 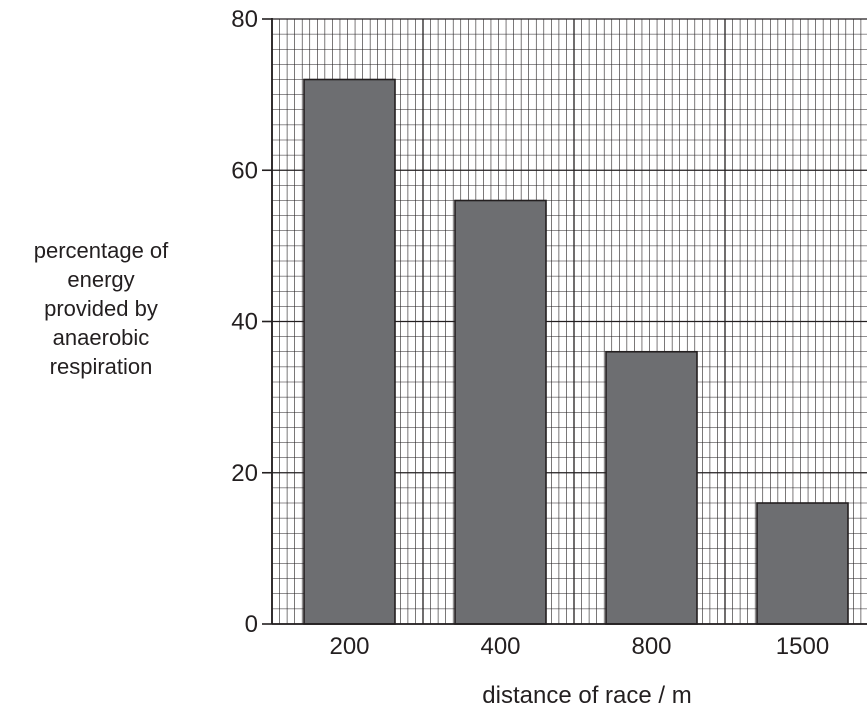 What do you see at coordinates (579, 646) in the screenshot?
I see `x-tick-labels: 200 400 800 1500` at bounding box center [579, 646].